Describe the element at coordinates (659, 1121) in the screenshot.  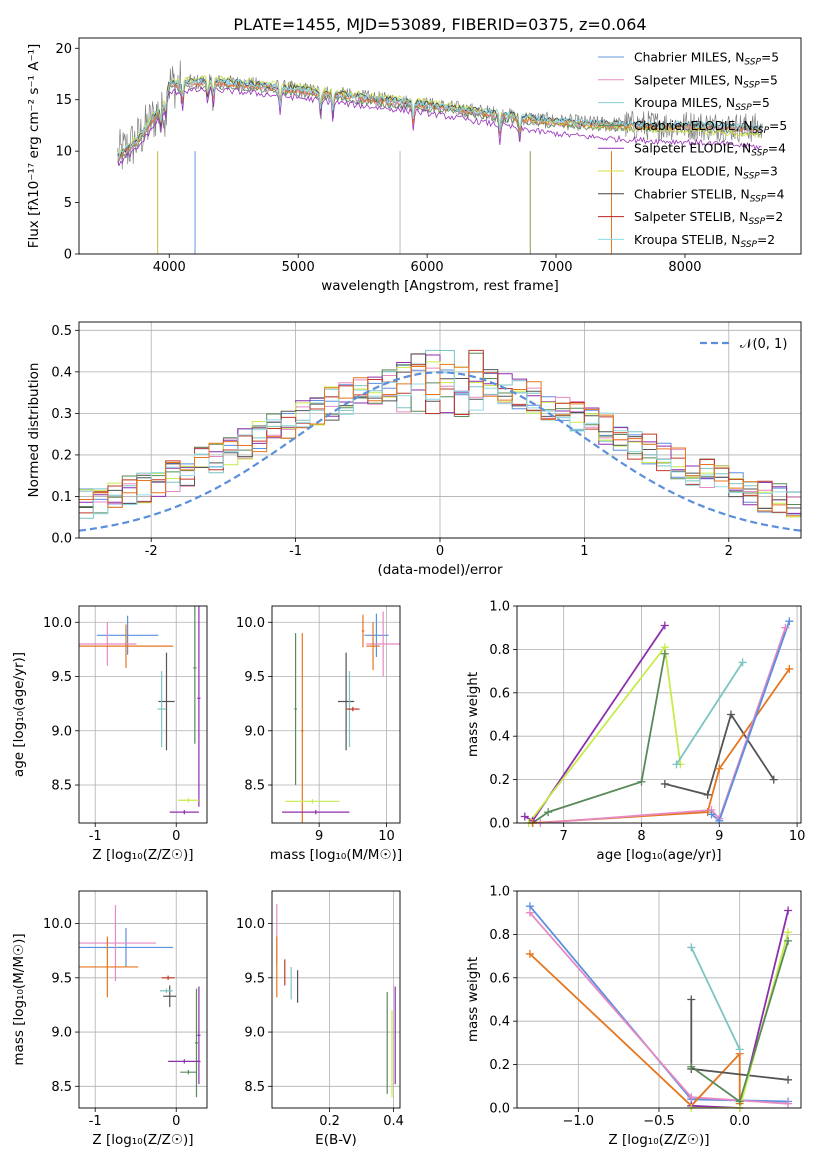
I see `x-tick-label: −0.5` at that location.